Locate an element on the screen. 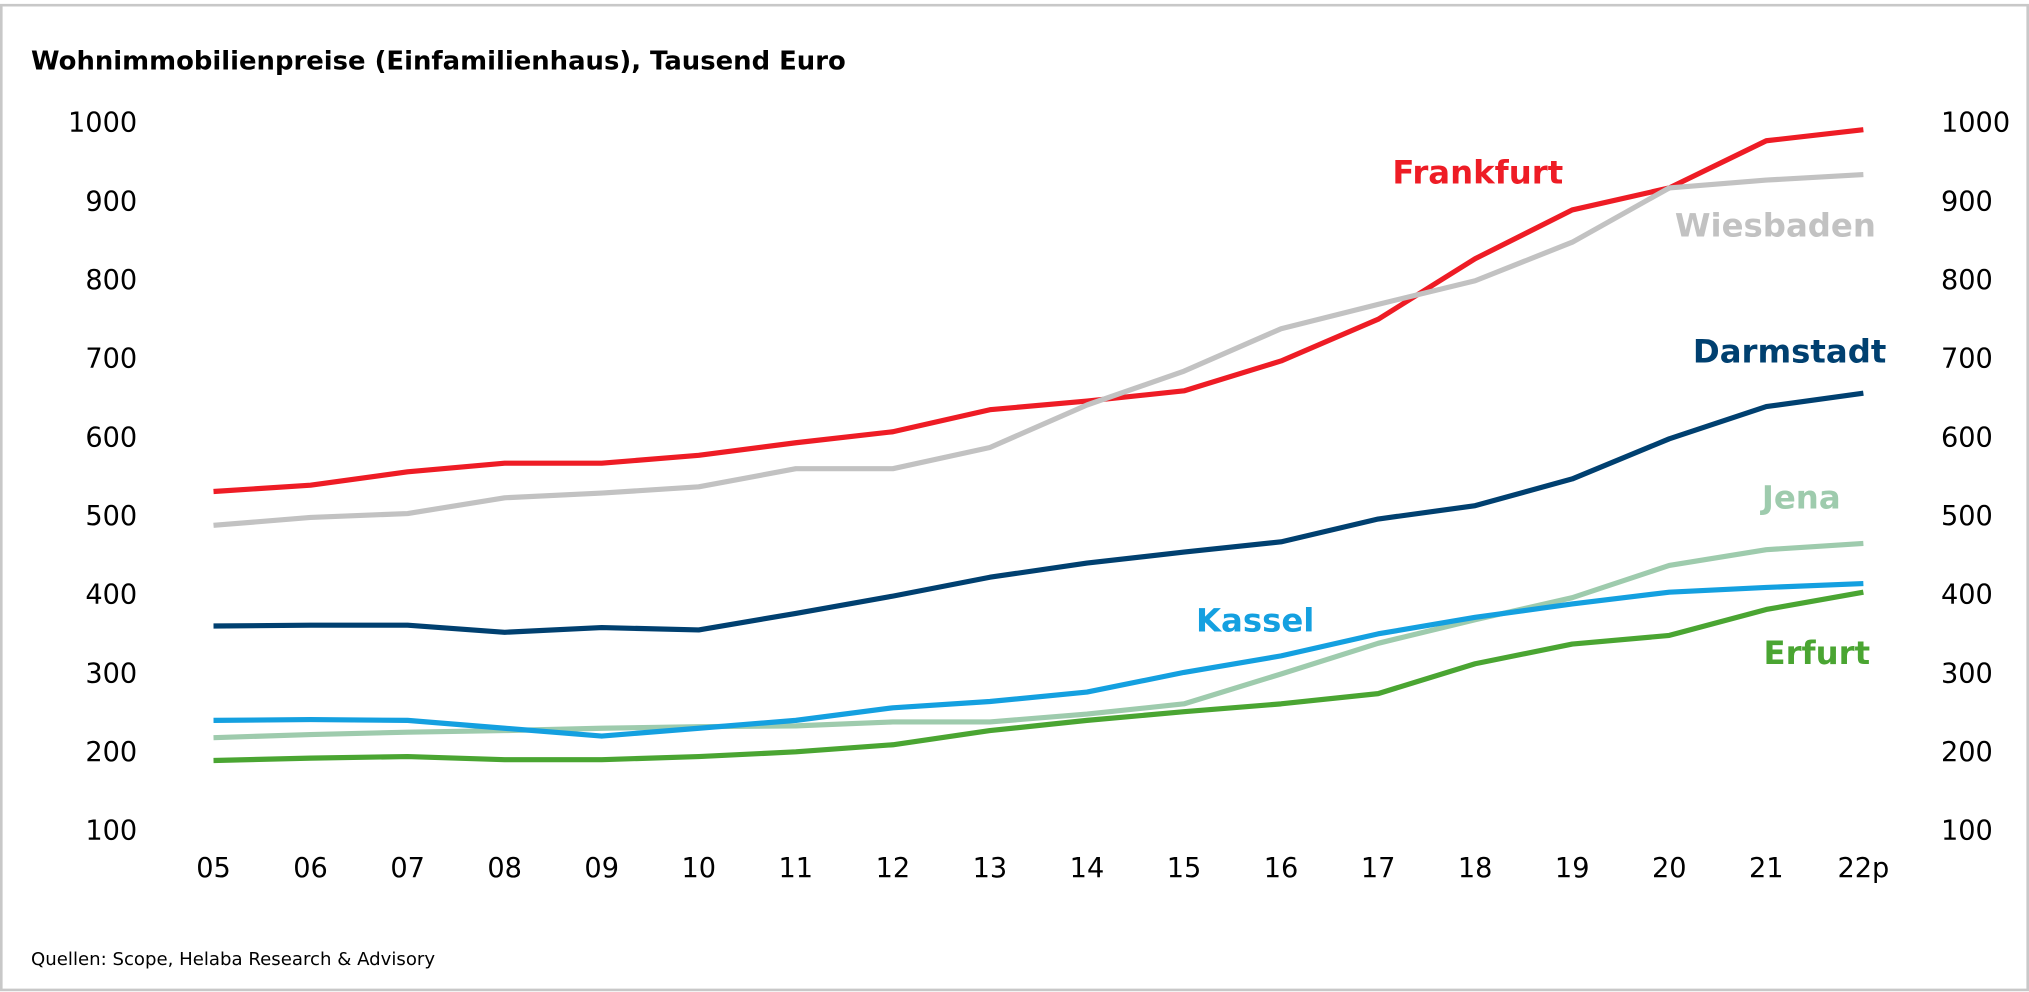 The height and width of the screenshot is (992, 2029). x-tick-label: 07 is located at coordinates (407, 868).